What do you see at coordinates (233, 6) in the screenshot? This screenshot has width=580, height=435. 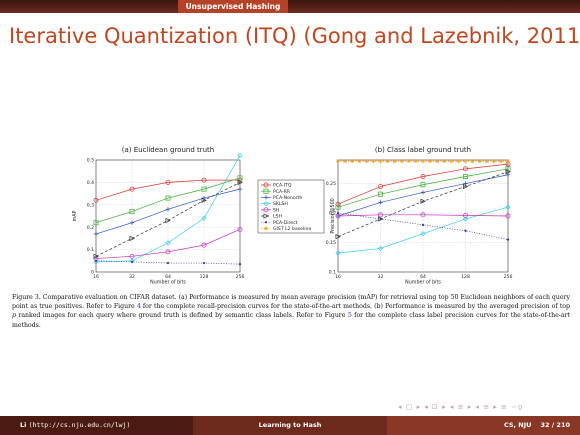 I see `section-tab: Unsupervised Hashing` at bounding box center [233, 6].